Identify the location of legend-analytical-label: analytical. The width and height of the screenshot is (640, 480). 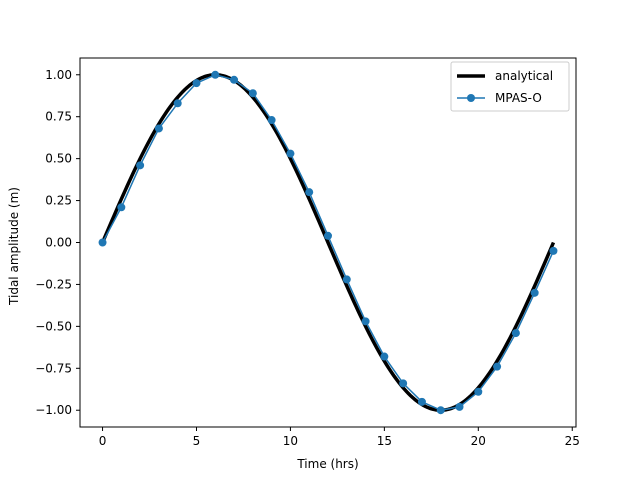
(524, 76).